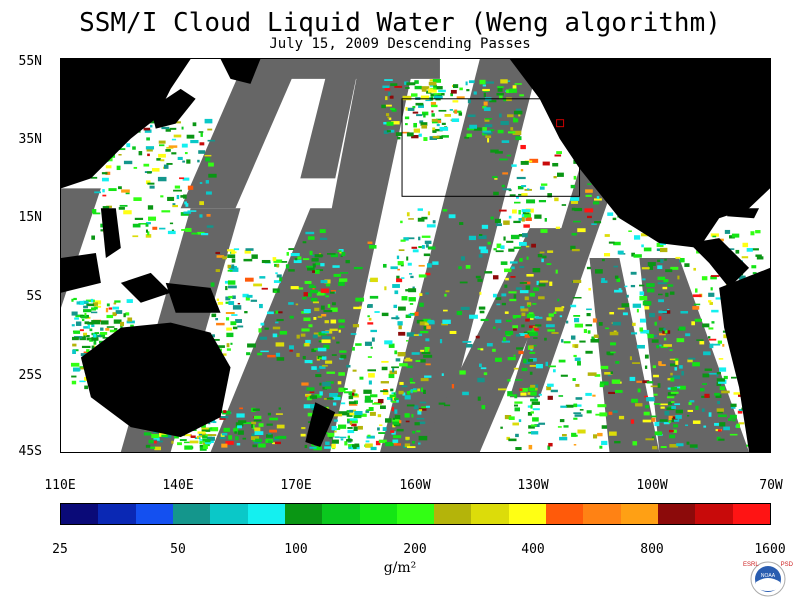 This screenshot has width=800, height=600. I want to click on central-america-land, so click(719, 263).